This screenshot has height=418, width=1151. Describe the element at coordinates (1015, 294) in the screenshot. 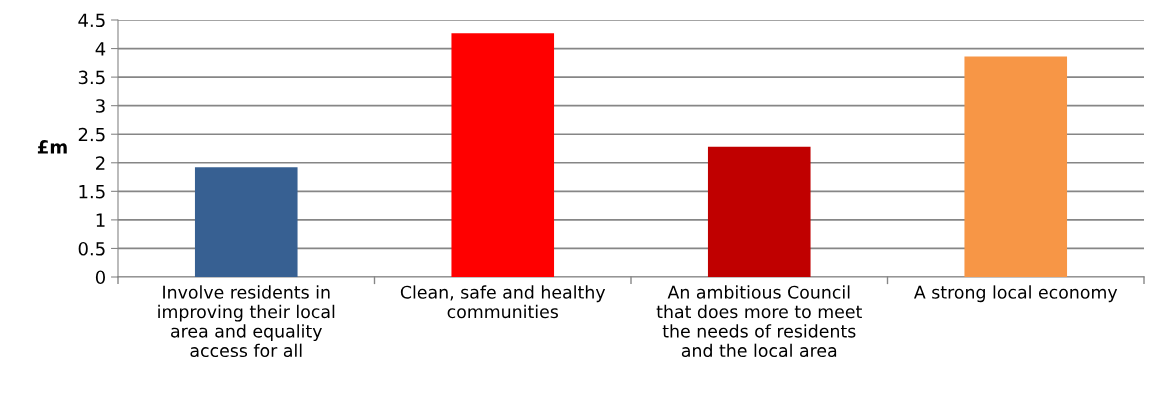

I see `x-tick-label: A strong local economy` at that location.